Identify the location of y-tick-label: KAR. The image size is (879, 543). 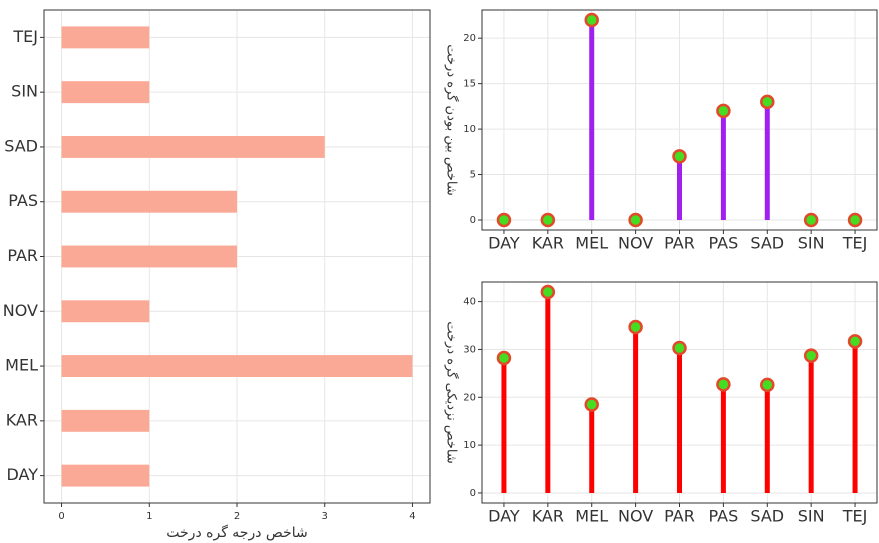
(22, 419).